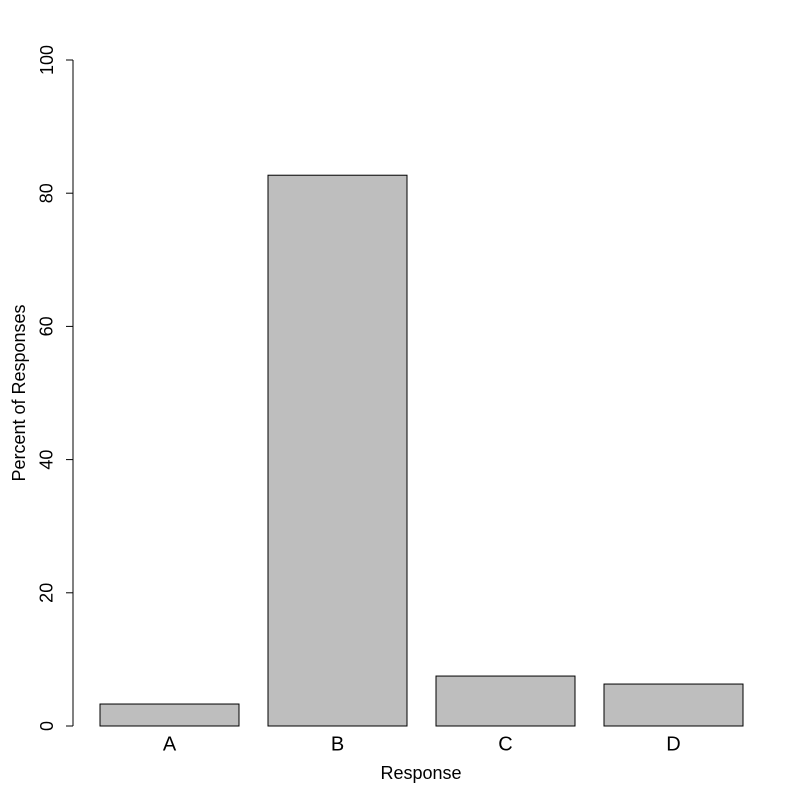  Describe the element at coordinates (47, 60) in the screenshot. I see `y-tick-label: 100` at that location.